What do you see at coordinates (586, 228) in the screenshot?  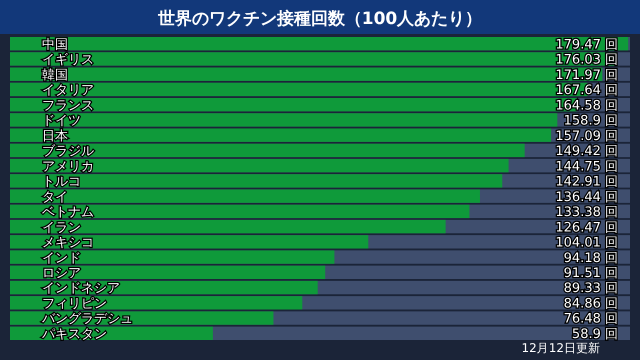 I see `data-label: 126.47 回` at bounding box center [586, 228].